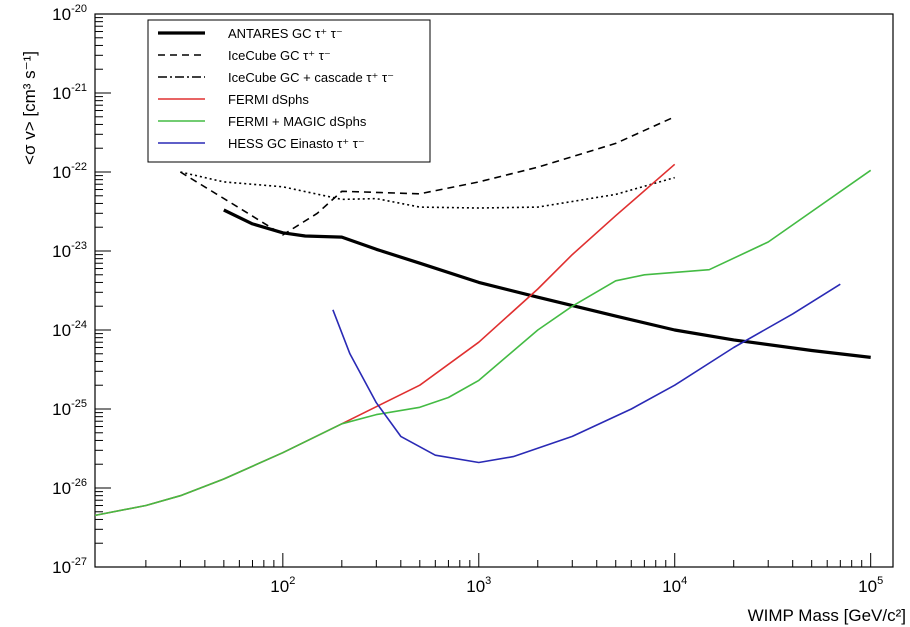  What do you see at coordinates (279, 55) in the screenshot?
I see `legend-label-2: IceCube GC τ⁺ τ⁻` at bounding box center [279, 55].